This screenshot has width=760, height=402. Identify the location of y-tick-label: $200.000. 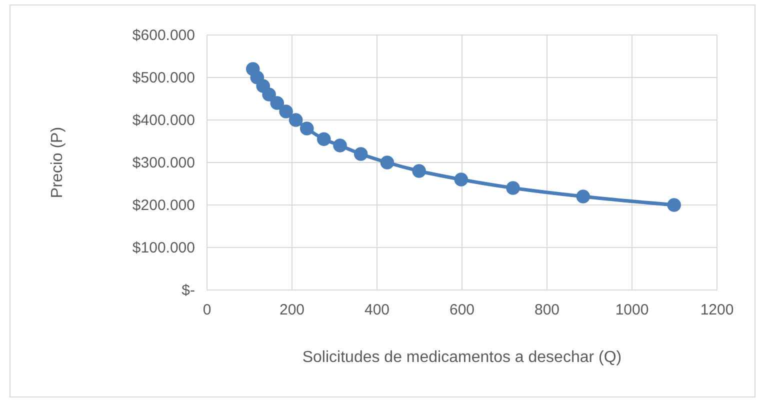
(163, 205).